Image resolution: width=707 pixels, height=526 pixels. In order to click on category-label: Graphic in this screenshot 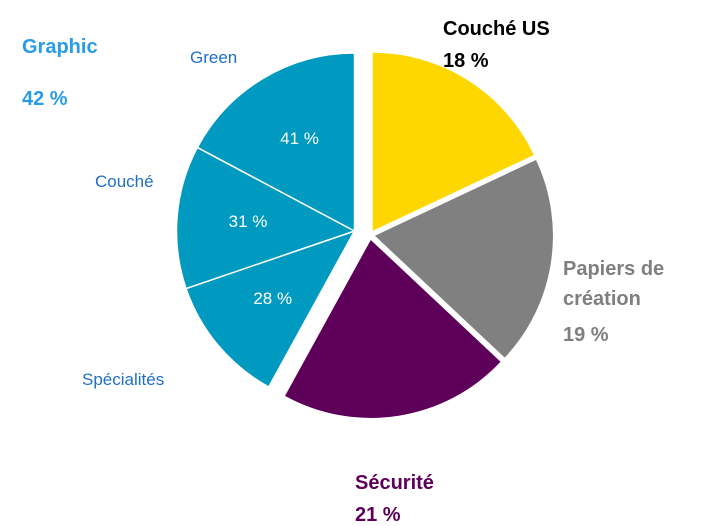, I will do `click(60, 47)`.